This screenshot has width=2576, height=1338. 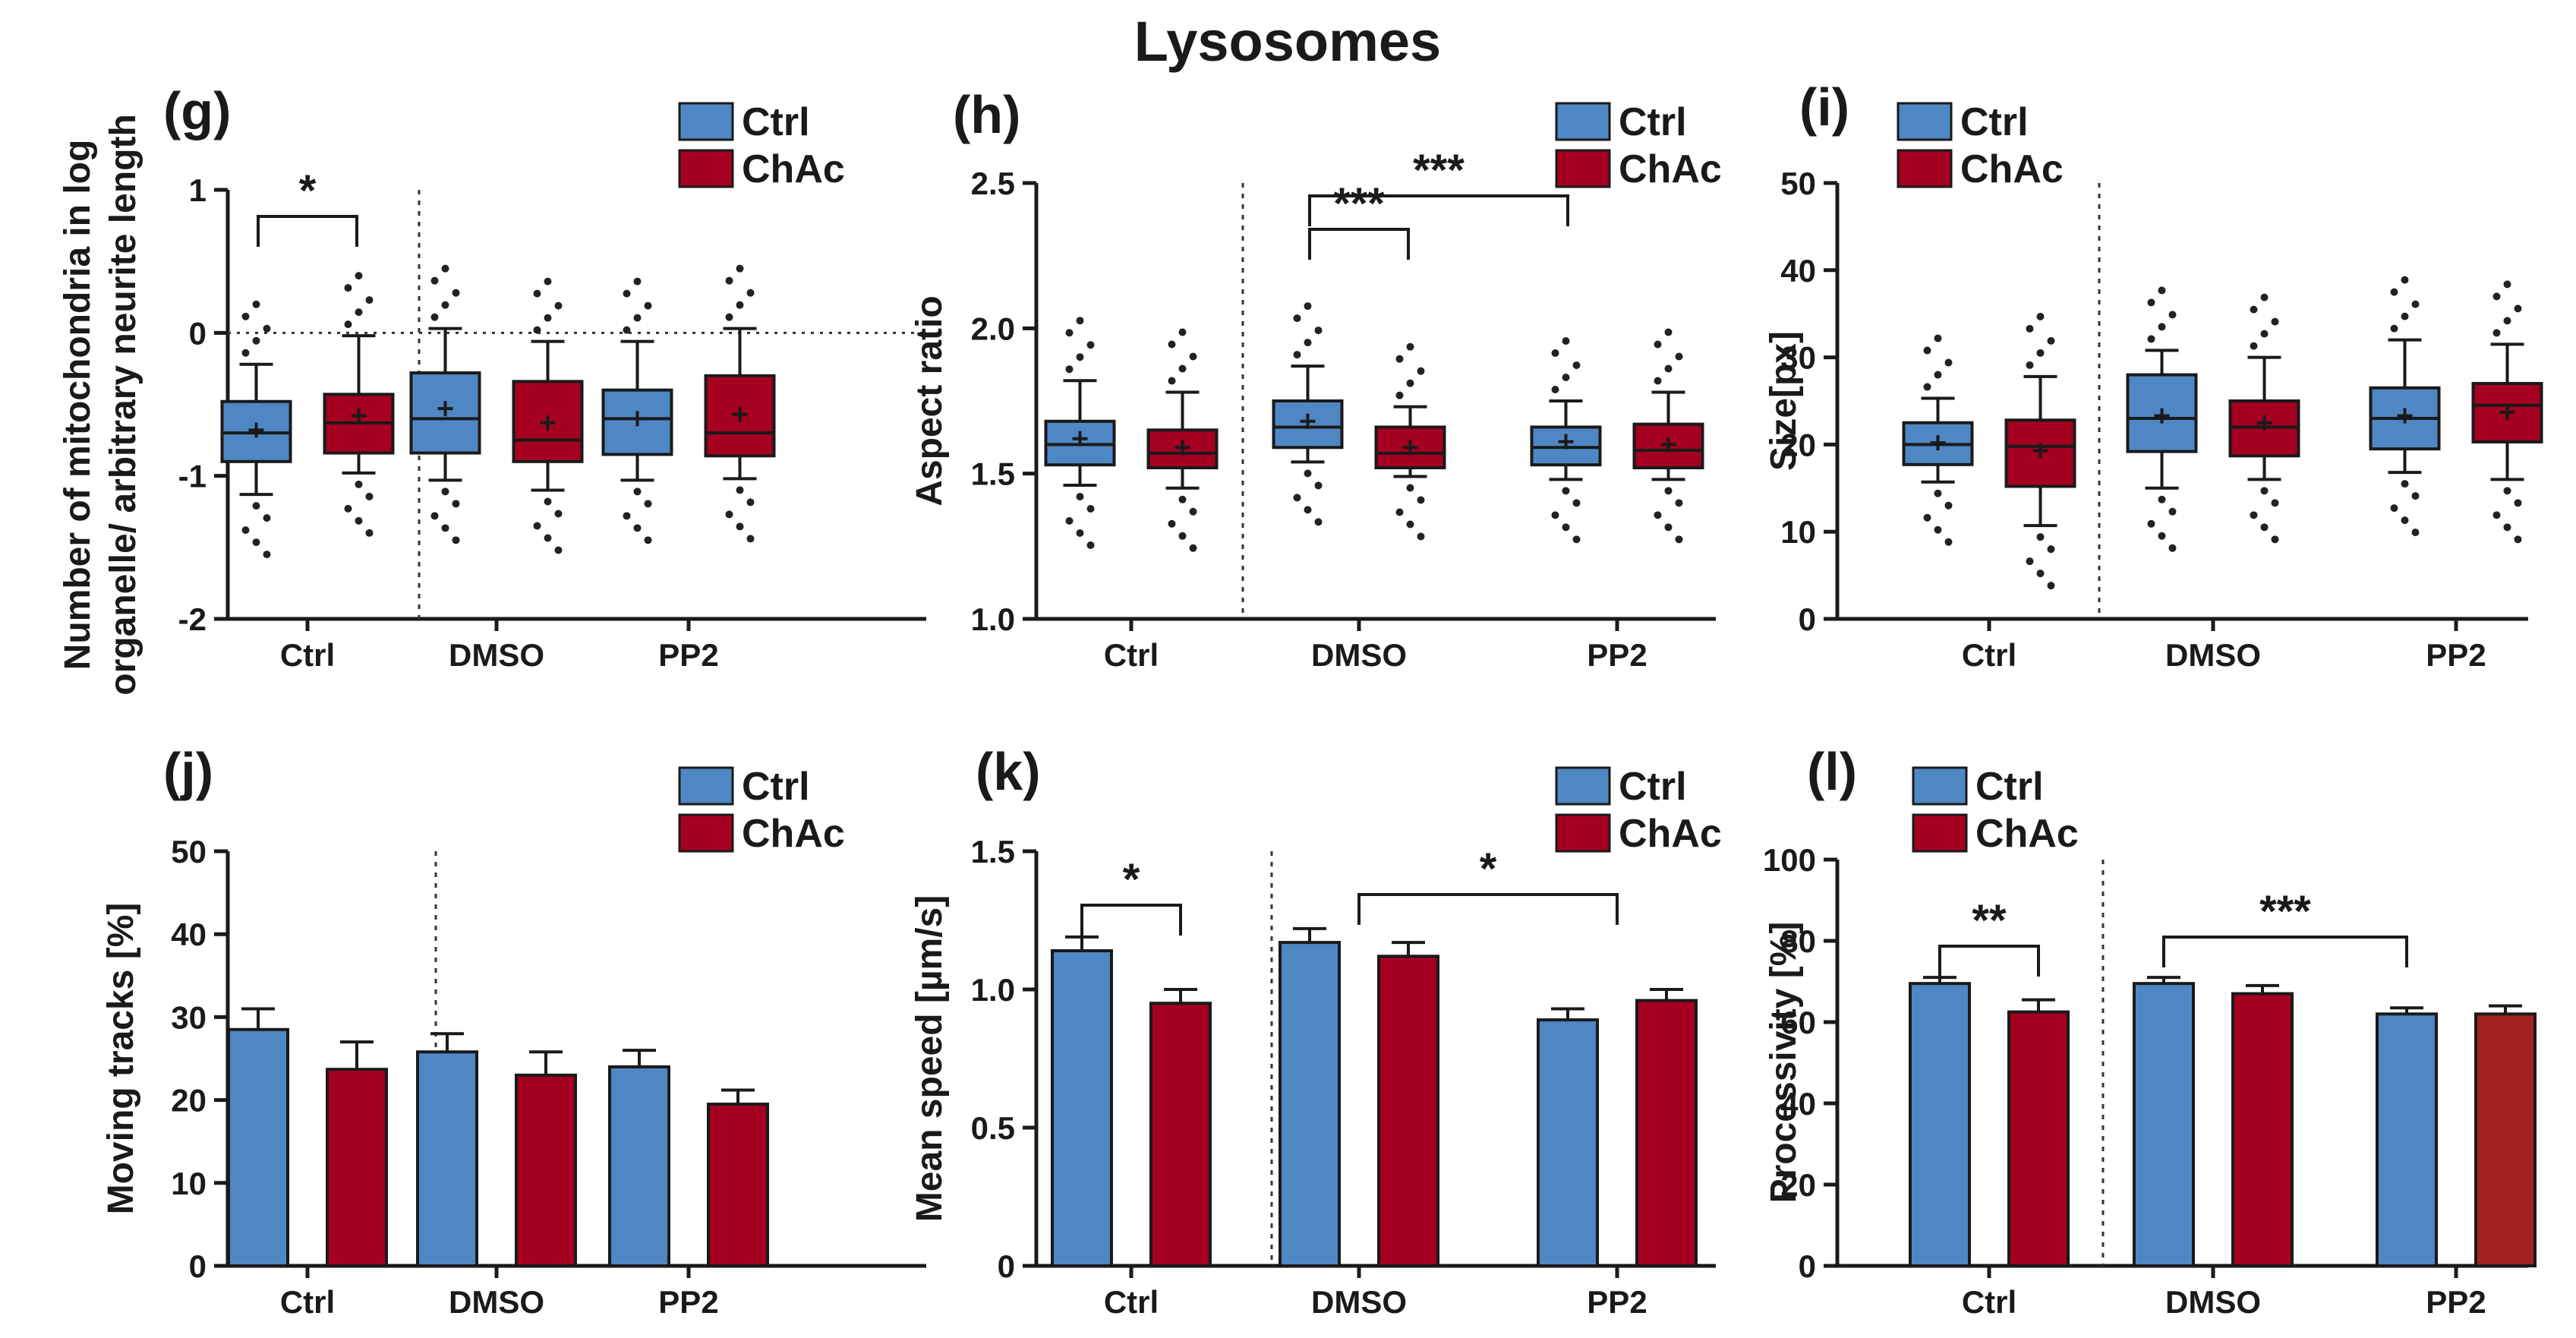 What do you see at coordinates (1798, 271) in the screenshot?
I see `y-tick-label: 40` at bounding box center [1798, 271].